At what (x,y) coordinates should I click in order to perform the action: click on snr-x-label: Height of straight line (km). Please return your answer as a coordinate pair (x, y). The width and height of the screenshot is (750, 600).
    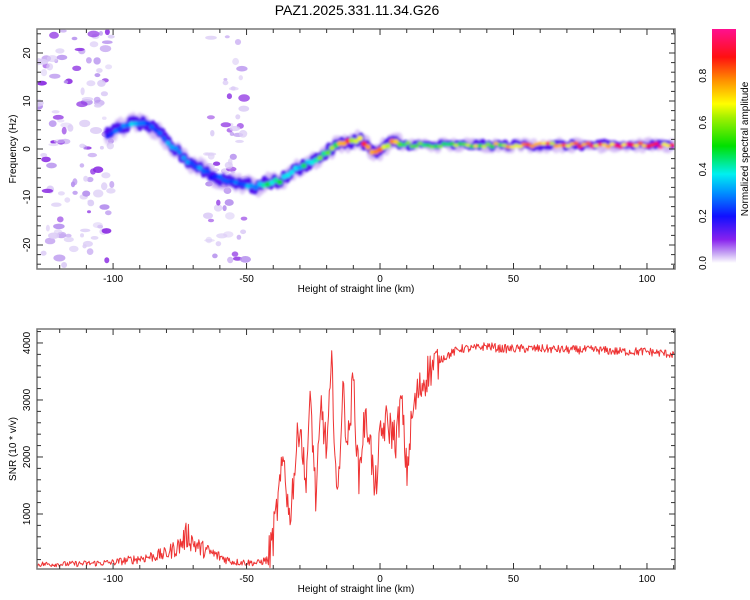
    Looking at the image, I should click on (356, 589).